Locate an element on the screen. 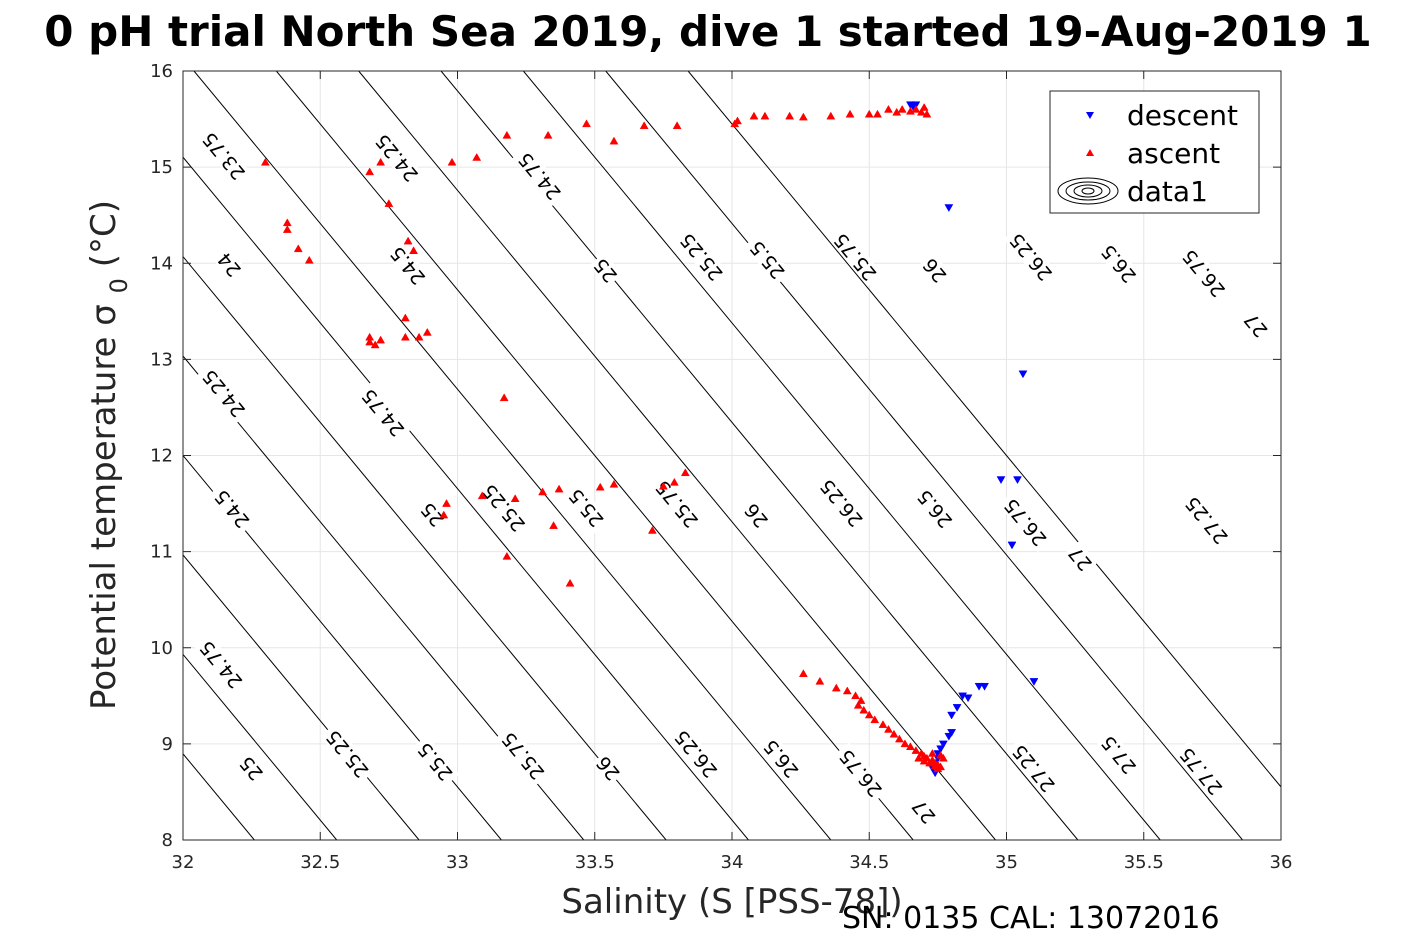 The height and width of the screenshot is (945, 1417). x-tick-label: 35 is located at coordinates (1006, 862).